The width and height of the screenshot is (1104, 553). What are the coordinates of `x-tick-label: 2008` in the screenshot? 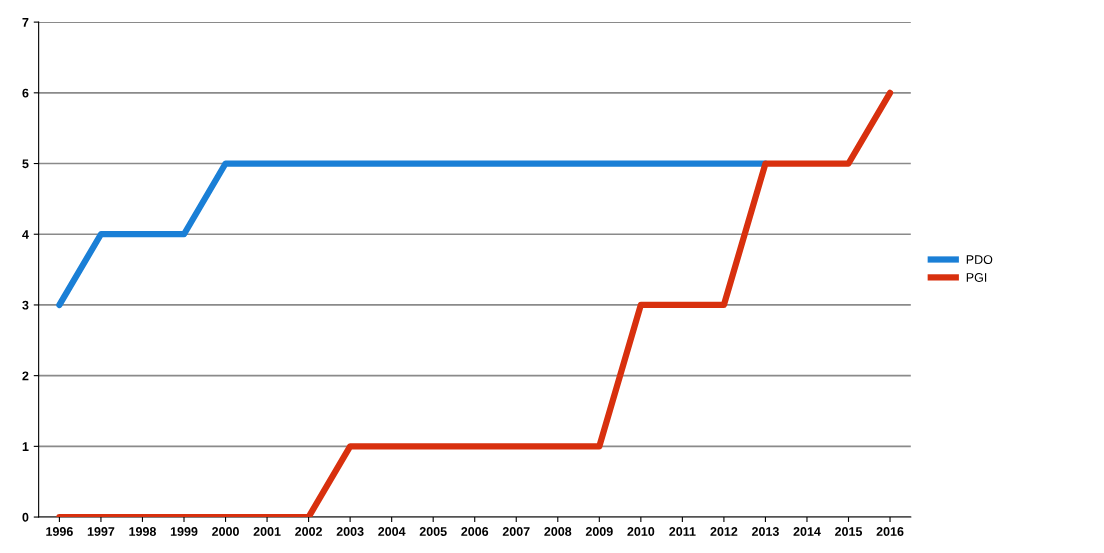 It's located at (558, 531).